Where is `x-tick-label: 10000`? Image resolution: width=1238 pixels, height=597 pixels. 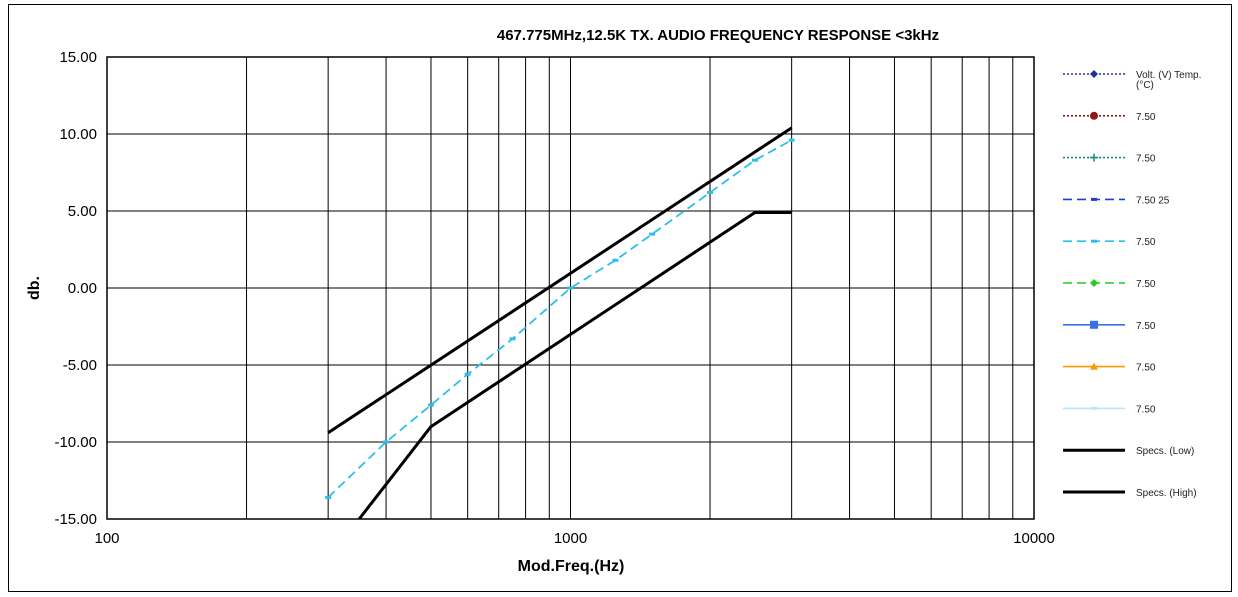
x-tick-label: 10000 is located at coordinates (1034, 538).